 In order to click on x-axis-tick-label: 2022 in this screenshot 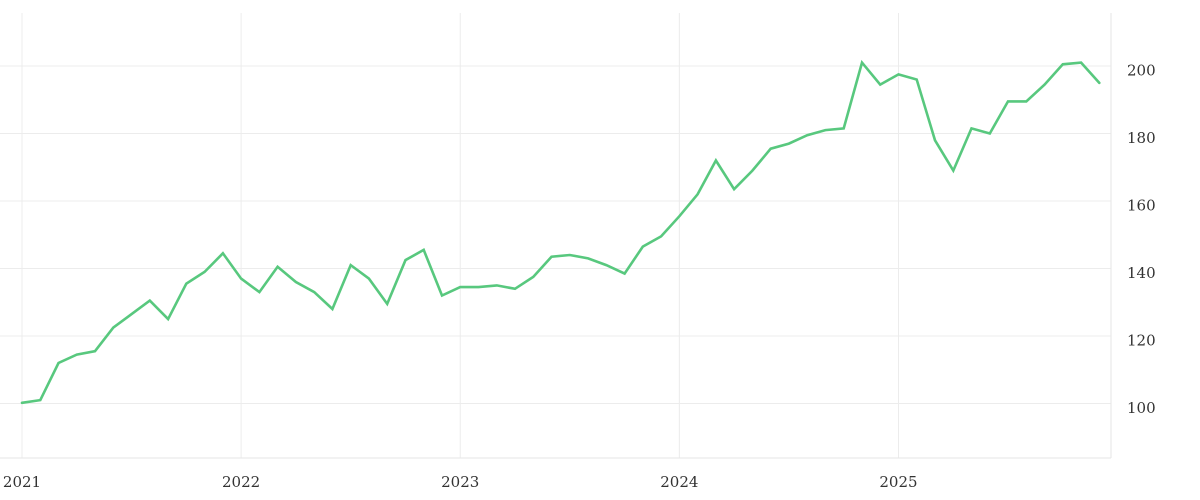, I will do `click(241, 482)`.